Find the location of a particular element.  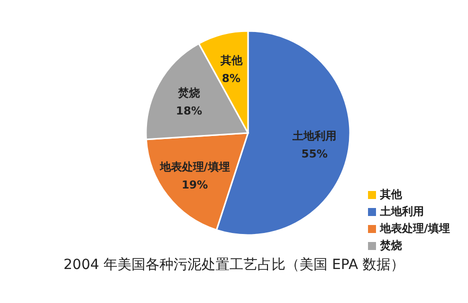

legend-label: 其他 is located at coordinates (391, 194).